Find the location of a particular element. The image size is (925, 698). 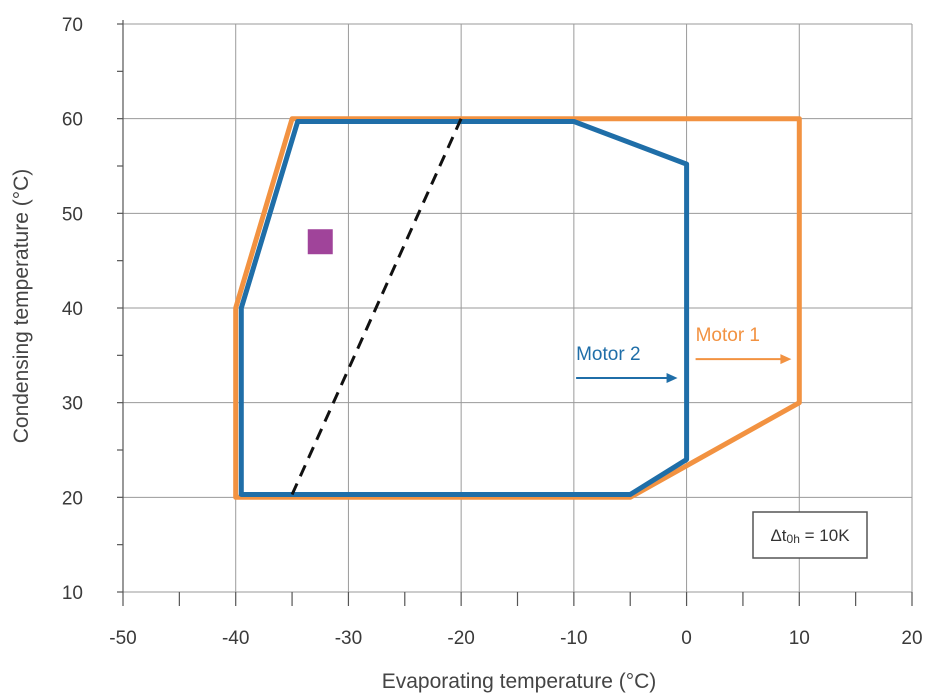

y-tick-label: 30 is located at coordinates (72, 404).